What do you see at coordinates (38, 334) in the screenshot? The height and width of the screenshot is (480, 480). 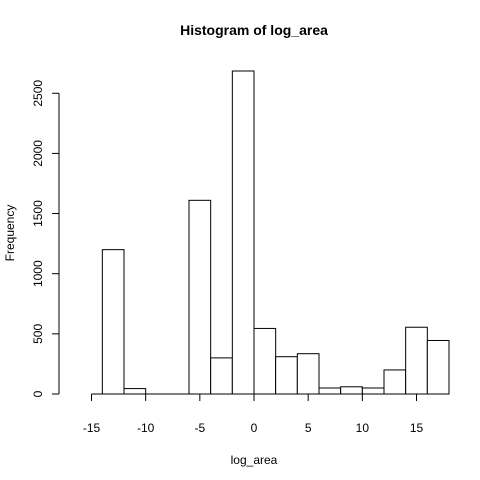 I see `y-tick-label-1: 500` at bounding box center [38, 334].